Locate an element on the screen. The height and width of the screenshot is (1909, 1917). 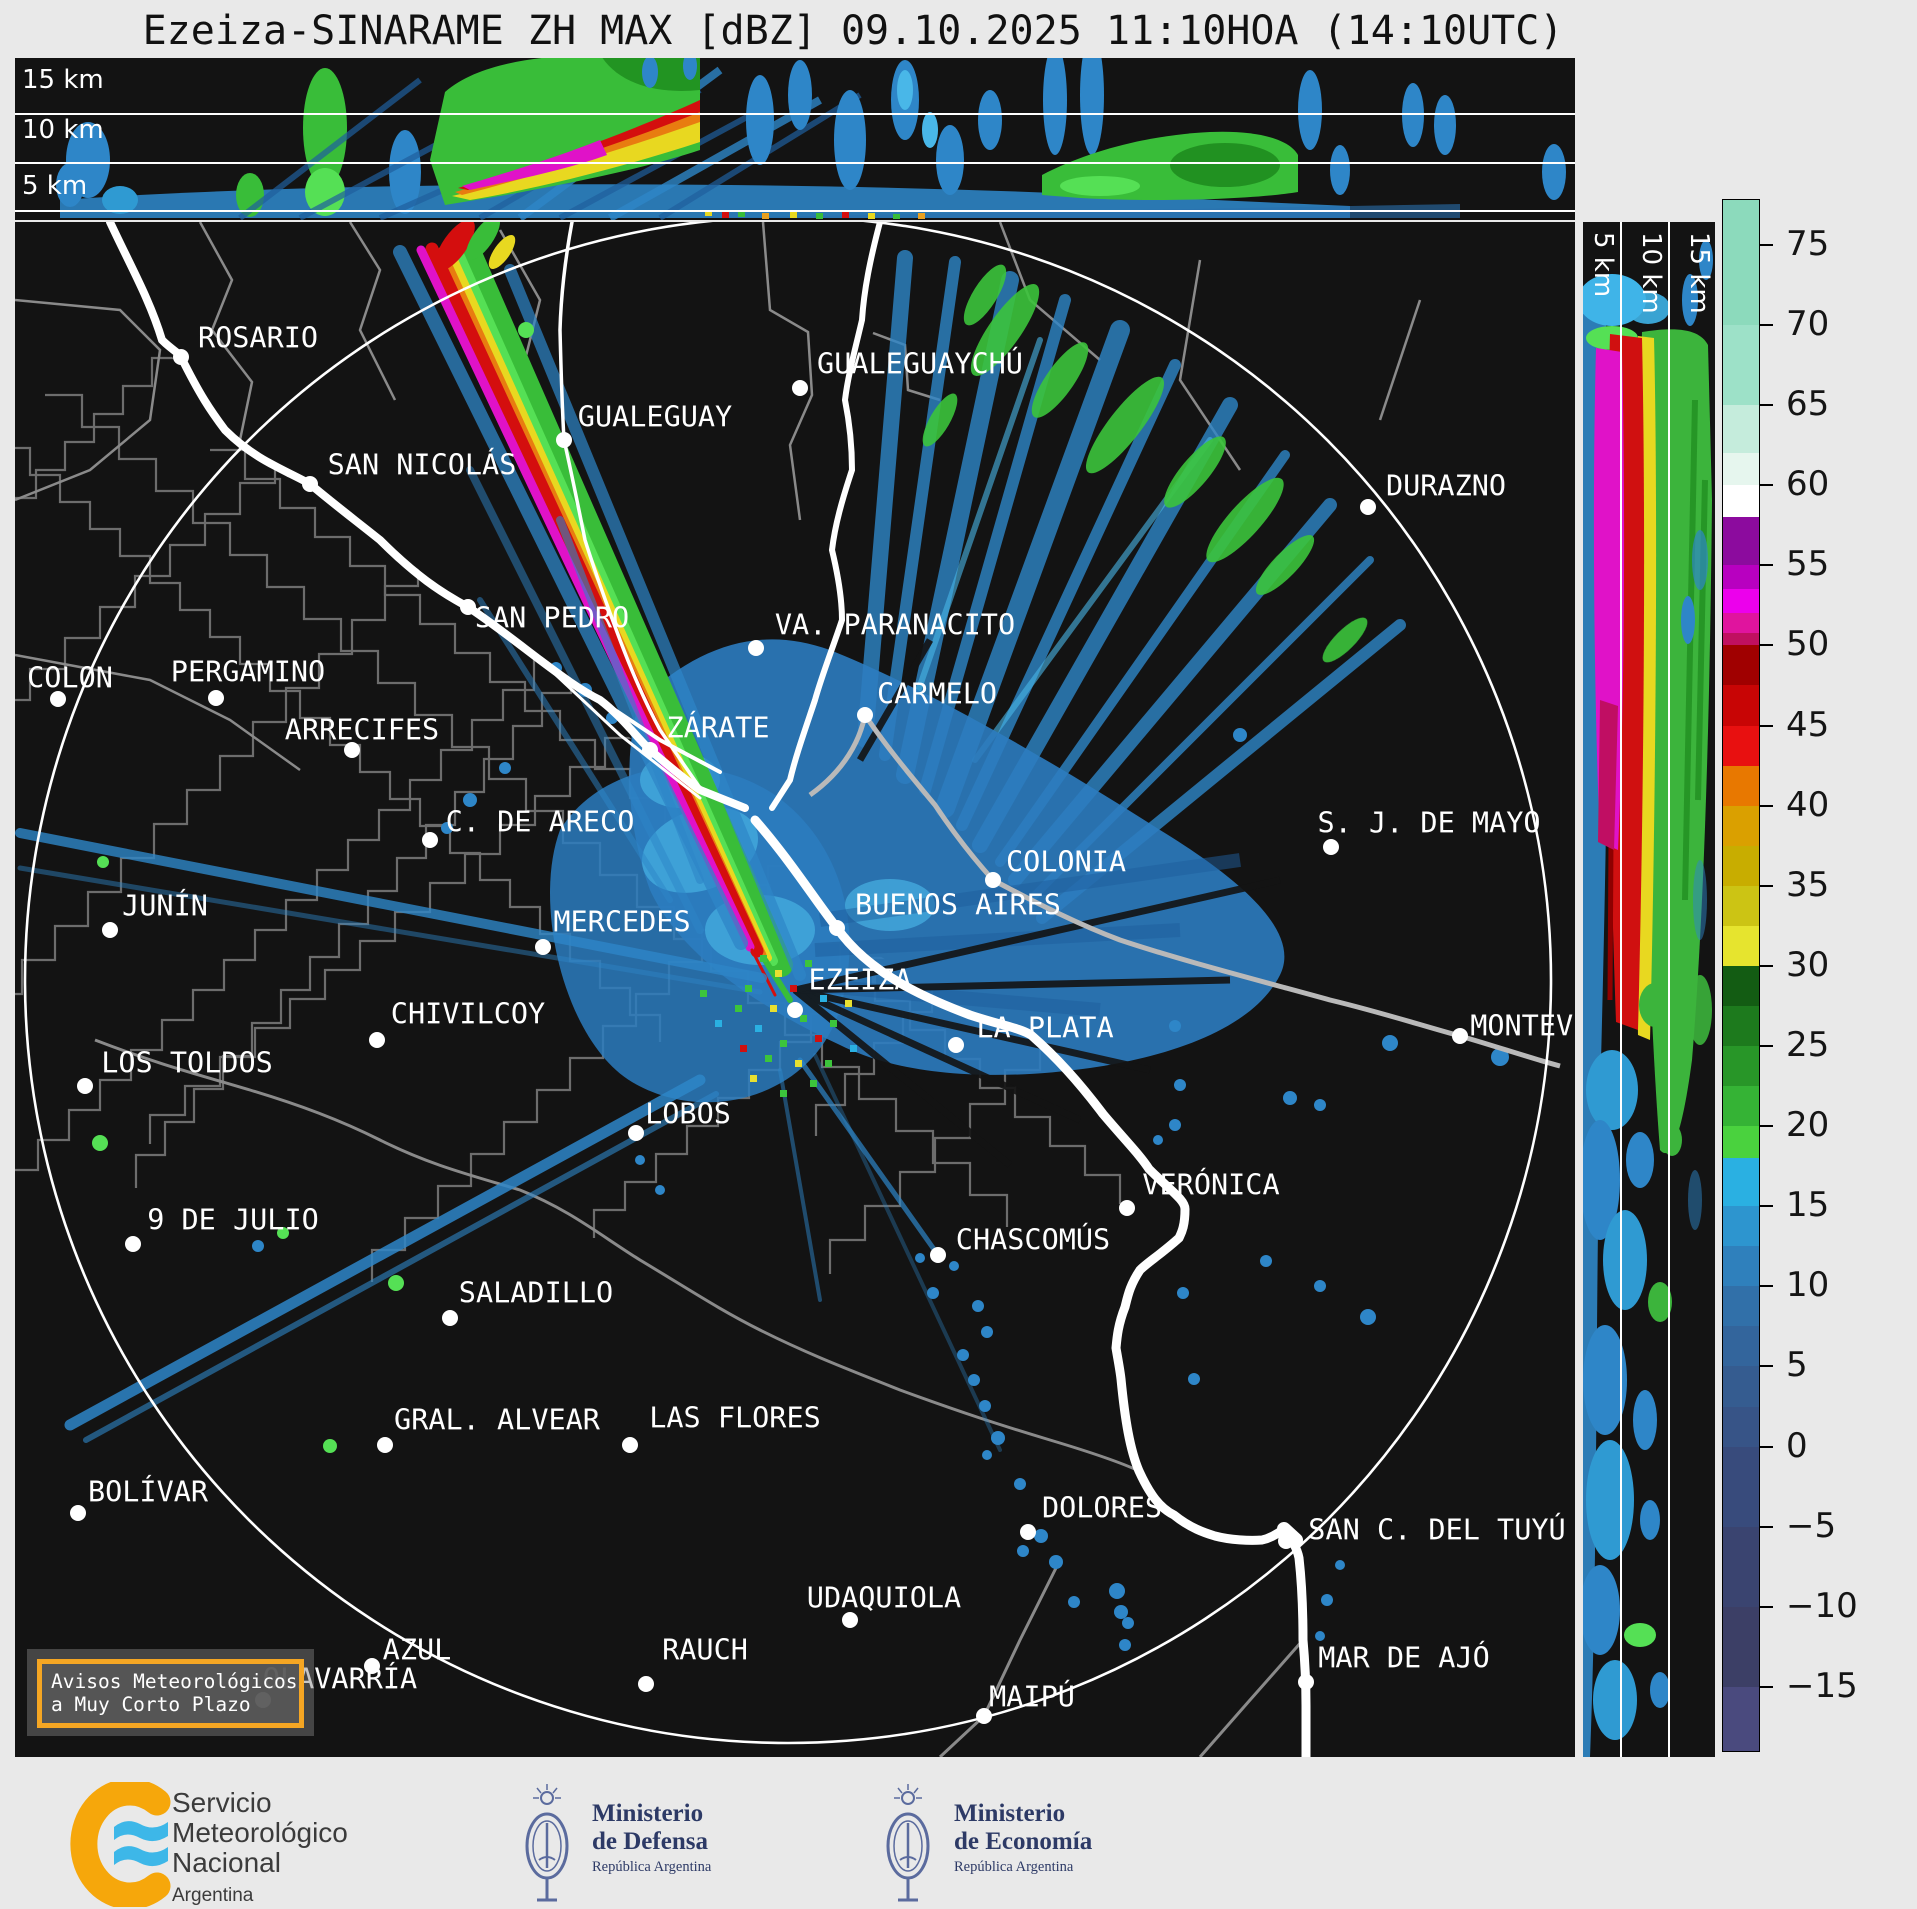
city-label: COLONIA is located at coordinates (1066, 862).